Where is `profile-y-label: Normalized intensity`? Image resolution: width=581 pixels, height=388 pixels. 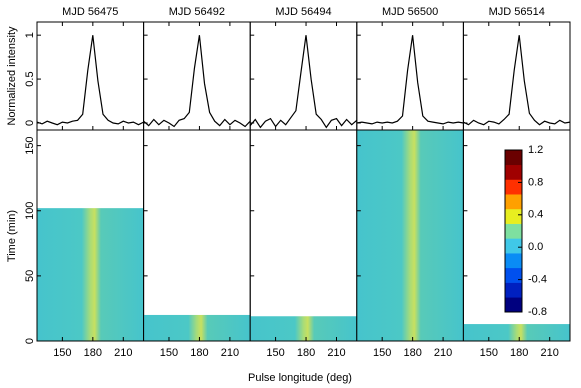 profile-y-label: Normalized intensity is located at coordinates (12, 76).